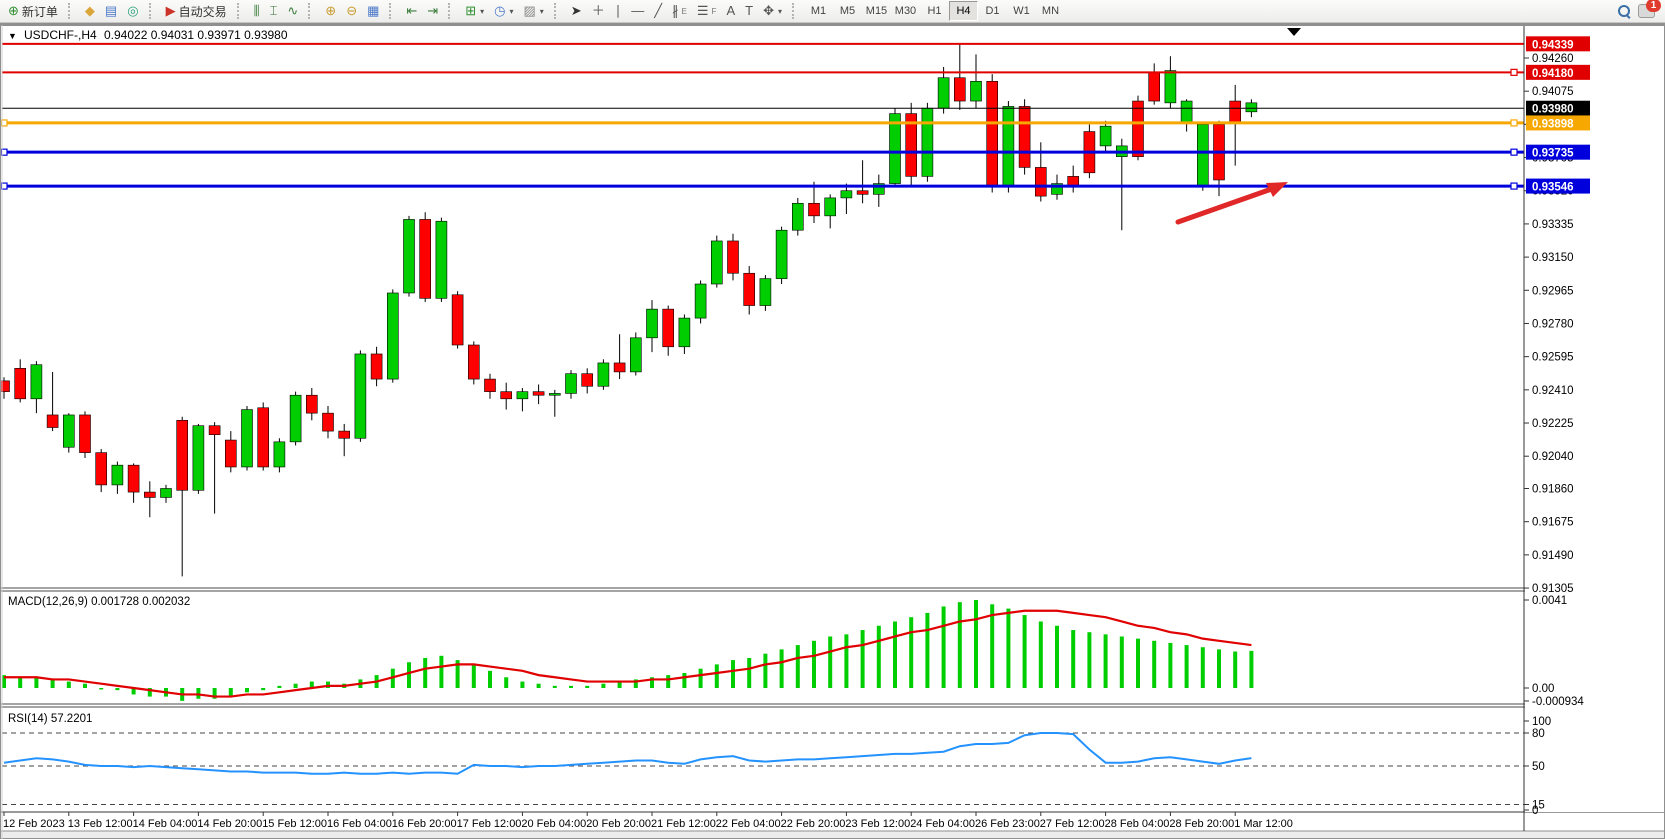  What do you see at coordinates (748, 824) in the screenshot?
I see `time-axis-label: 22 Feb 04:00` at bounding box center [748, 824].